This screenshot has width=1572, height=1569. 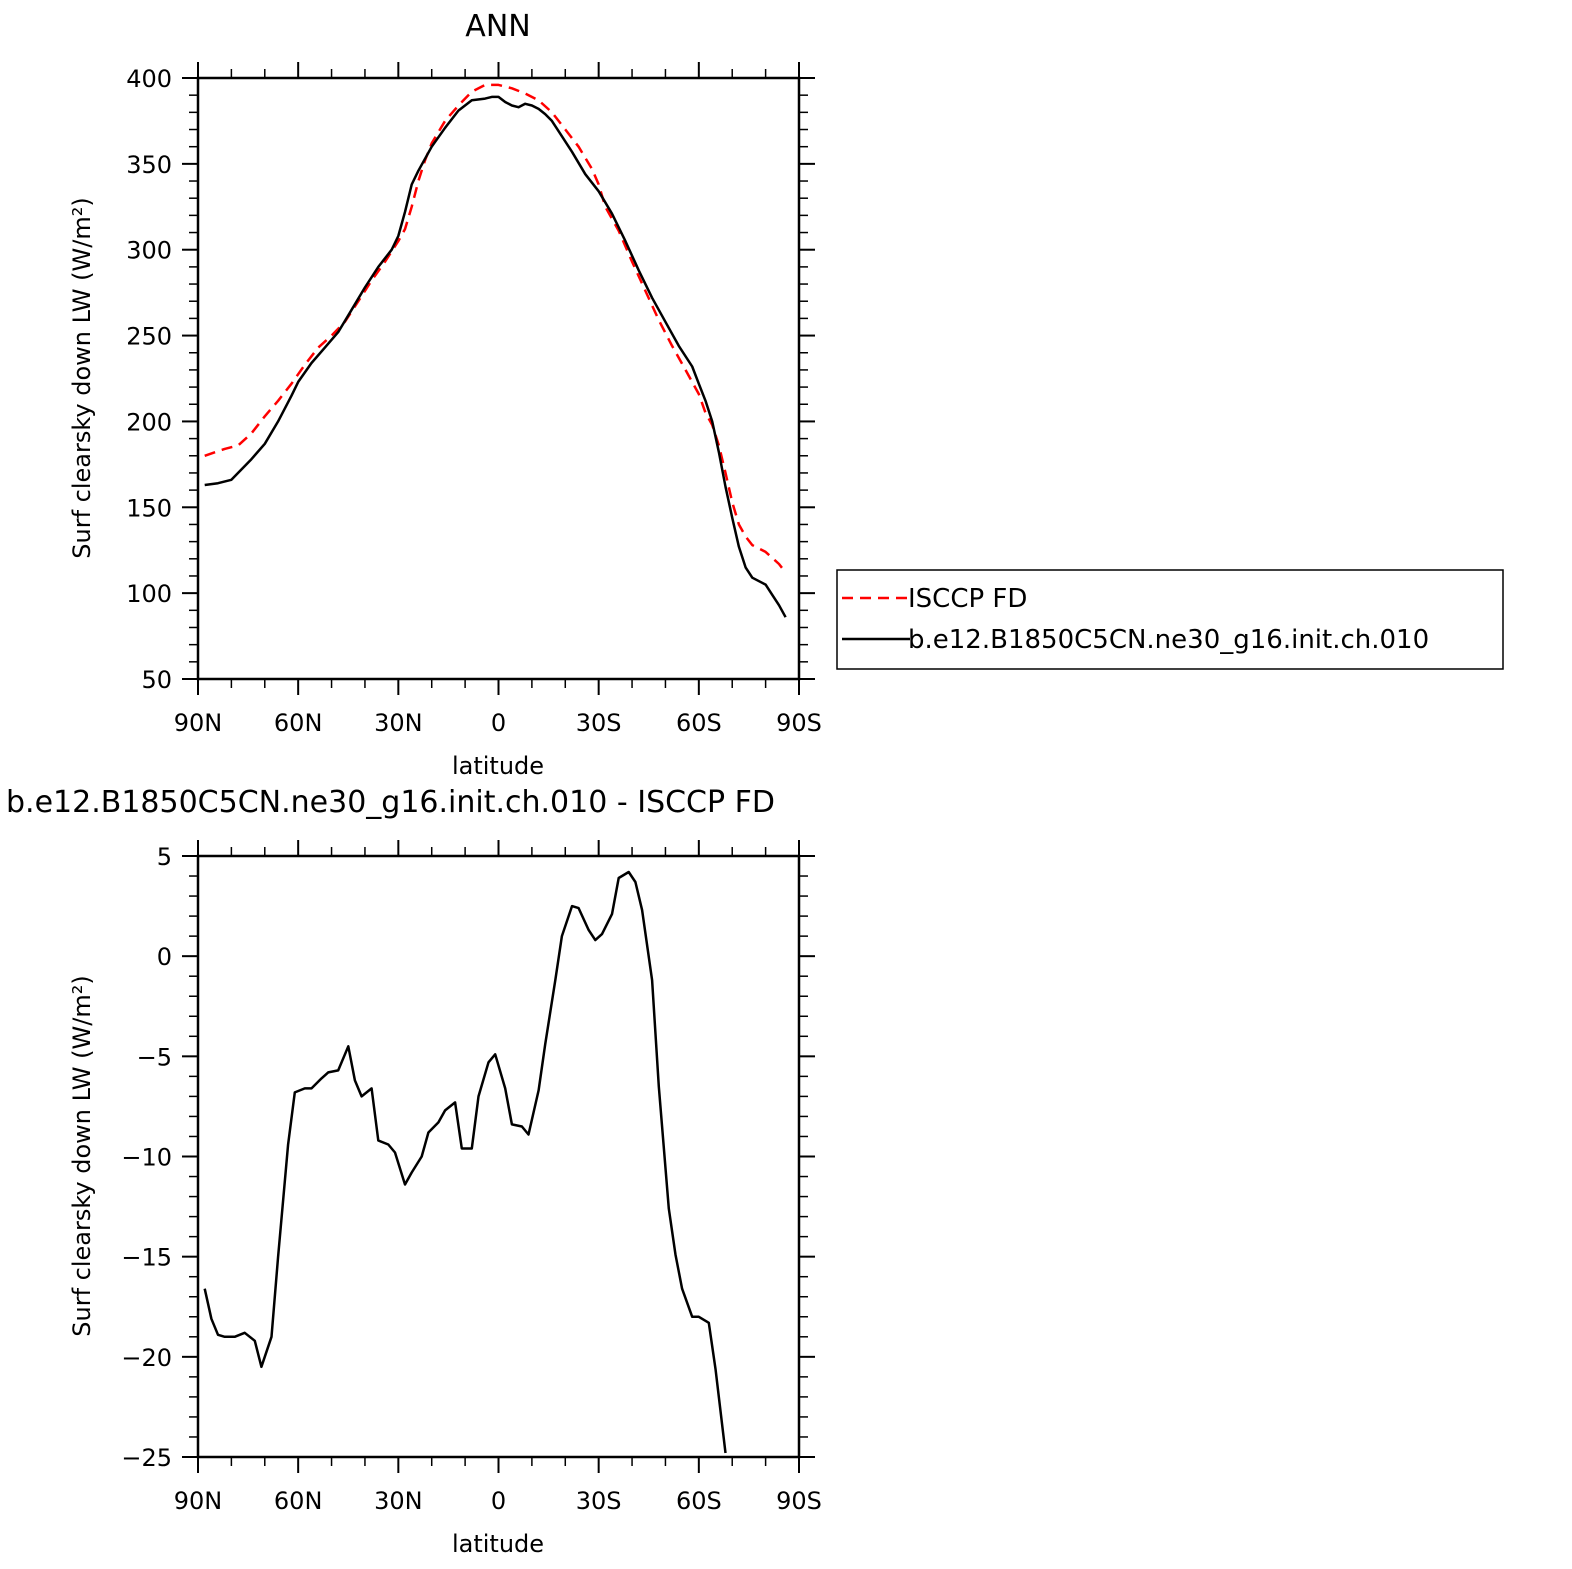 I want to click on top-y-tick-label: 100, so click(x=149, y=594).